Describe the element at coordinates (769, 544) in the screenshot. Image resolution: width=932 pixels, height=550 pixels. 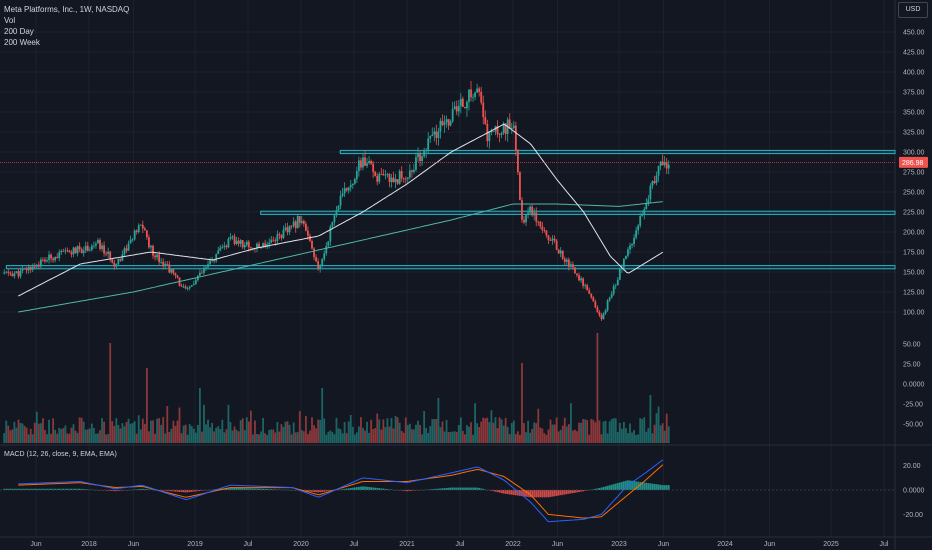
I see `time-tick-label: Jun` at that location.